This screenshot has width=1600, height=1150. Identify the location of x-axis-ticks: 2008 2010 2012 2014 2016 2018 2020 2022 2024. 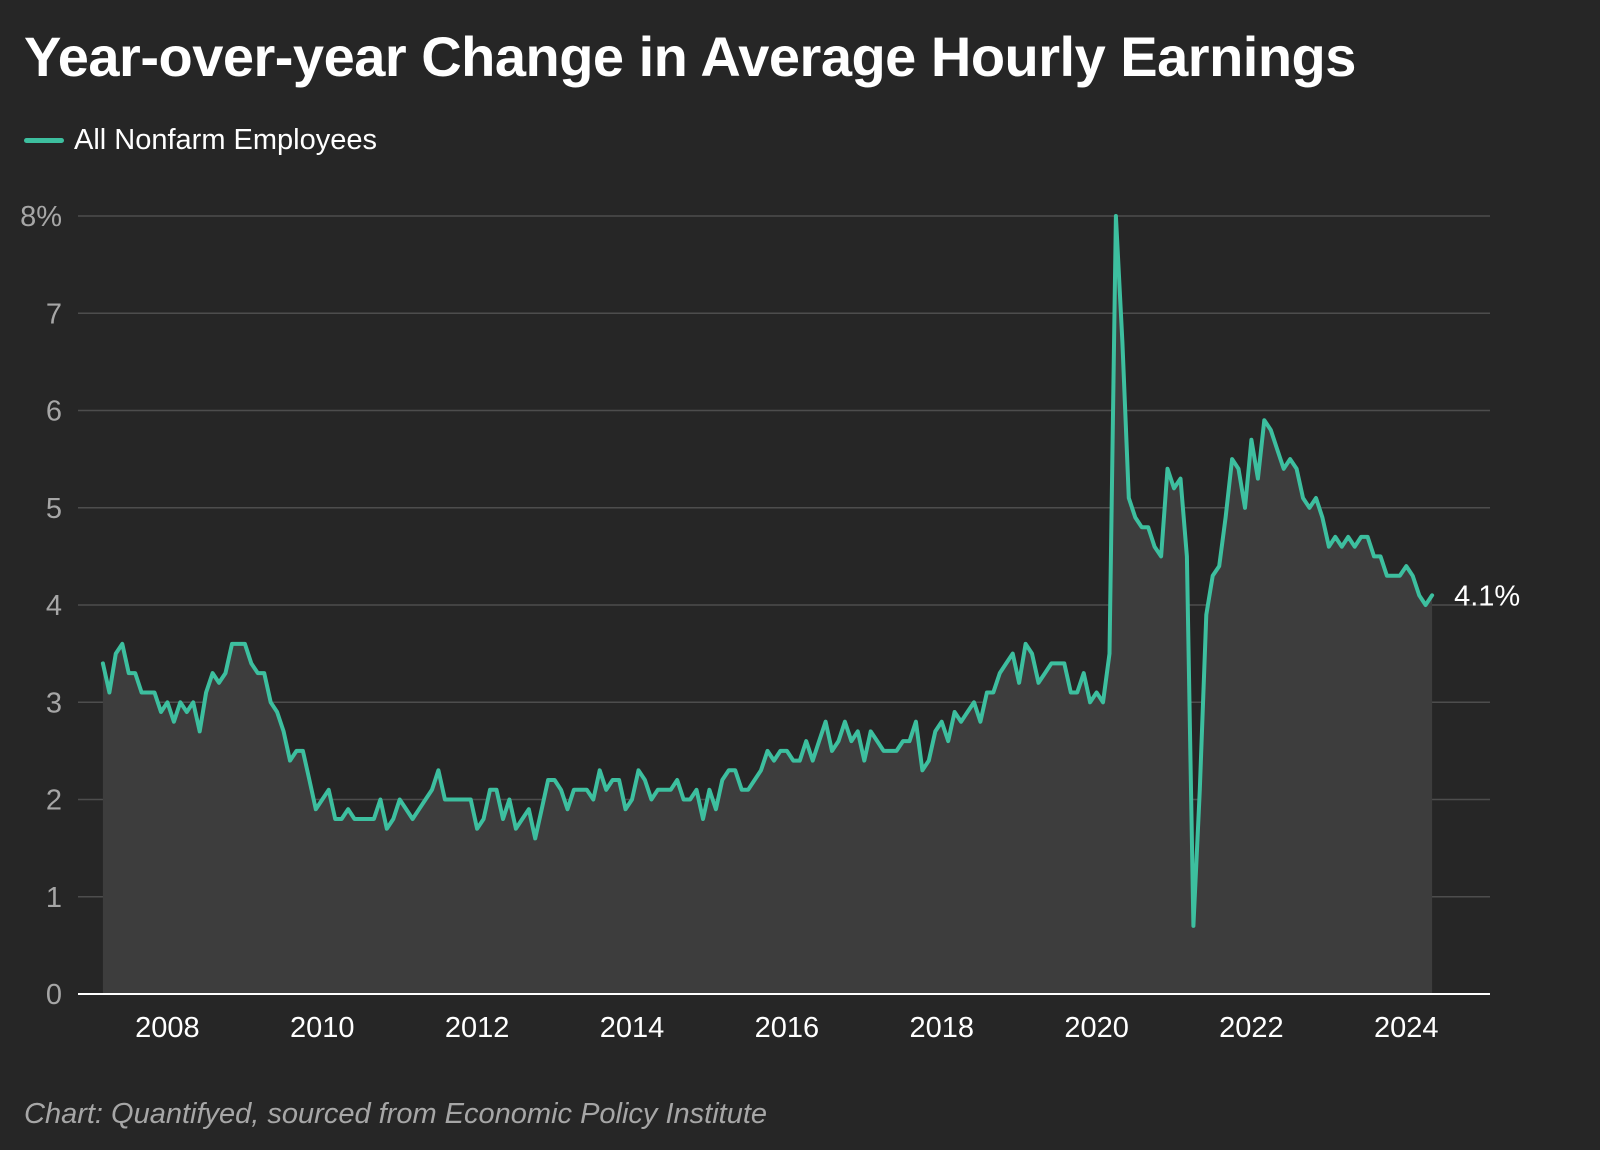
(786, 1028).